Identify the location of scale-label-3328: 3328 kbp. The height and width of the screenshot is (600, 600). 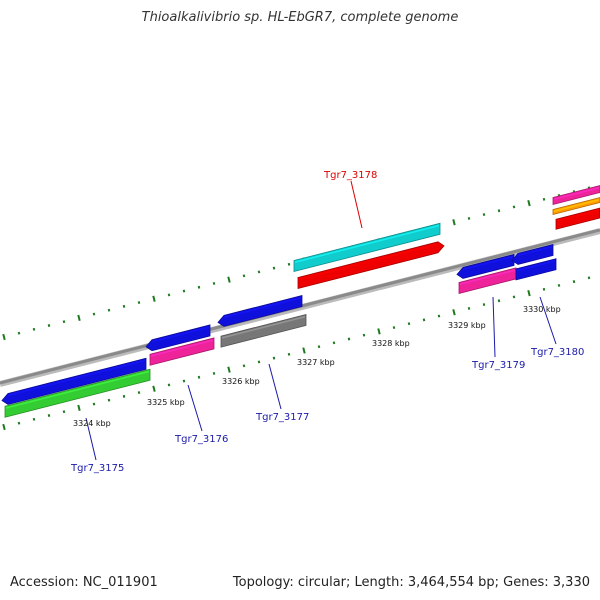
(391, 343).